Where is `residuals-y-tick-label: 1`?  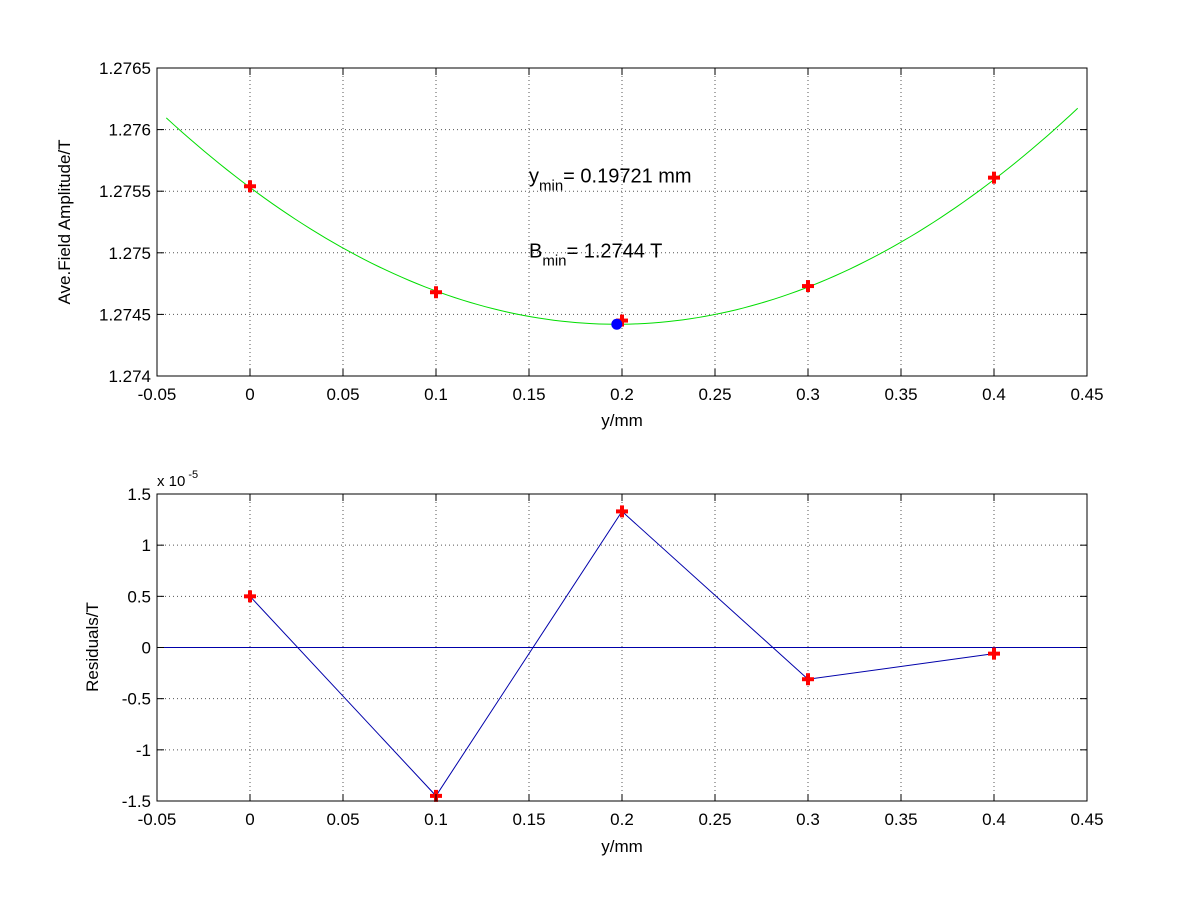
residuals-y-tick-label: 1 is located at coordinates (146, 545).